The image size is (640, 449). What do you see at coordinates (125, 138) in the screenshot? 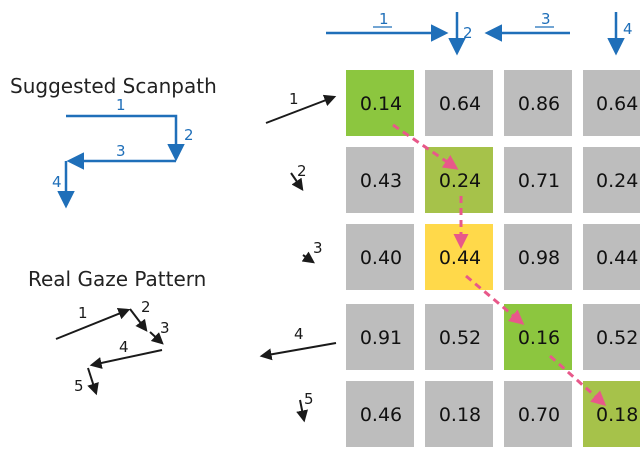
I see `scanpath-arrow-icon` at bounding box center [125, 138].